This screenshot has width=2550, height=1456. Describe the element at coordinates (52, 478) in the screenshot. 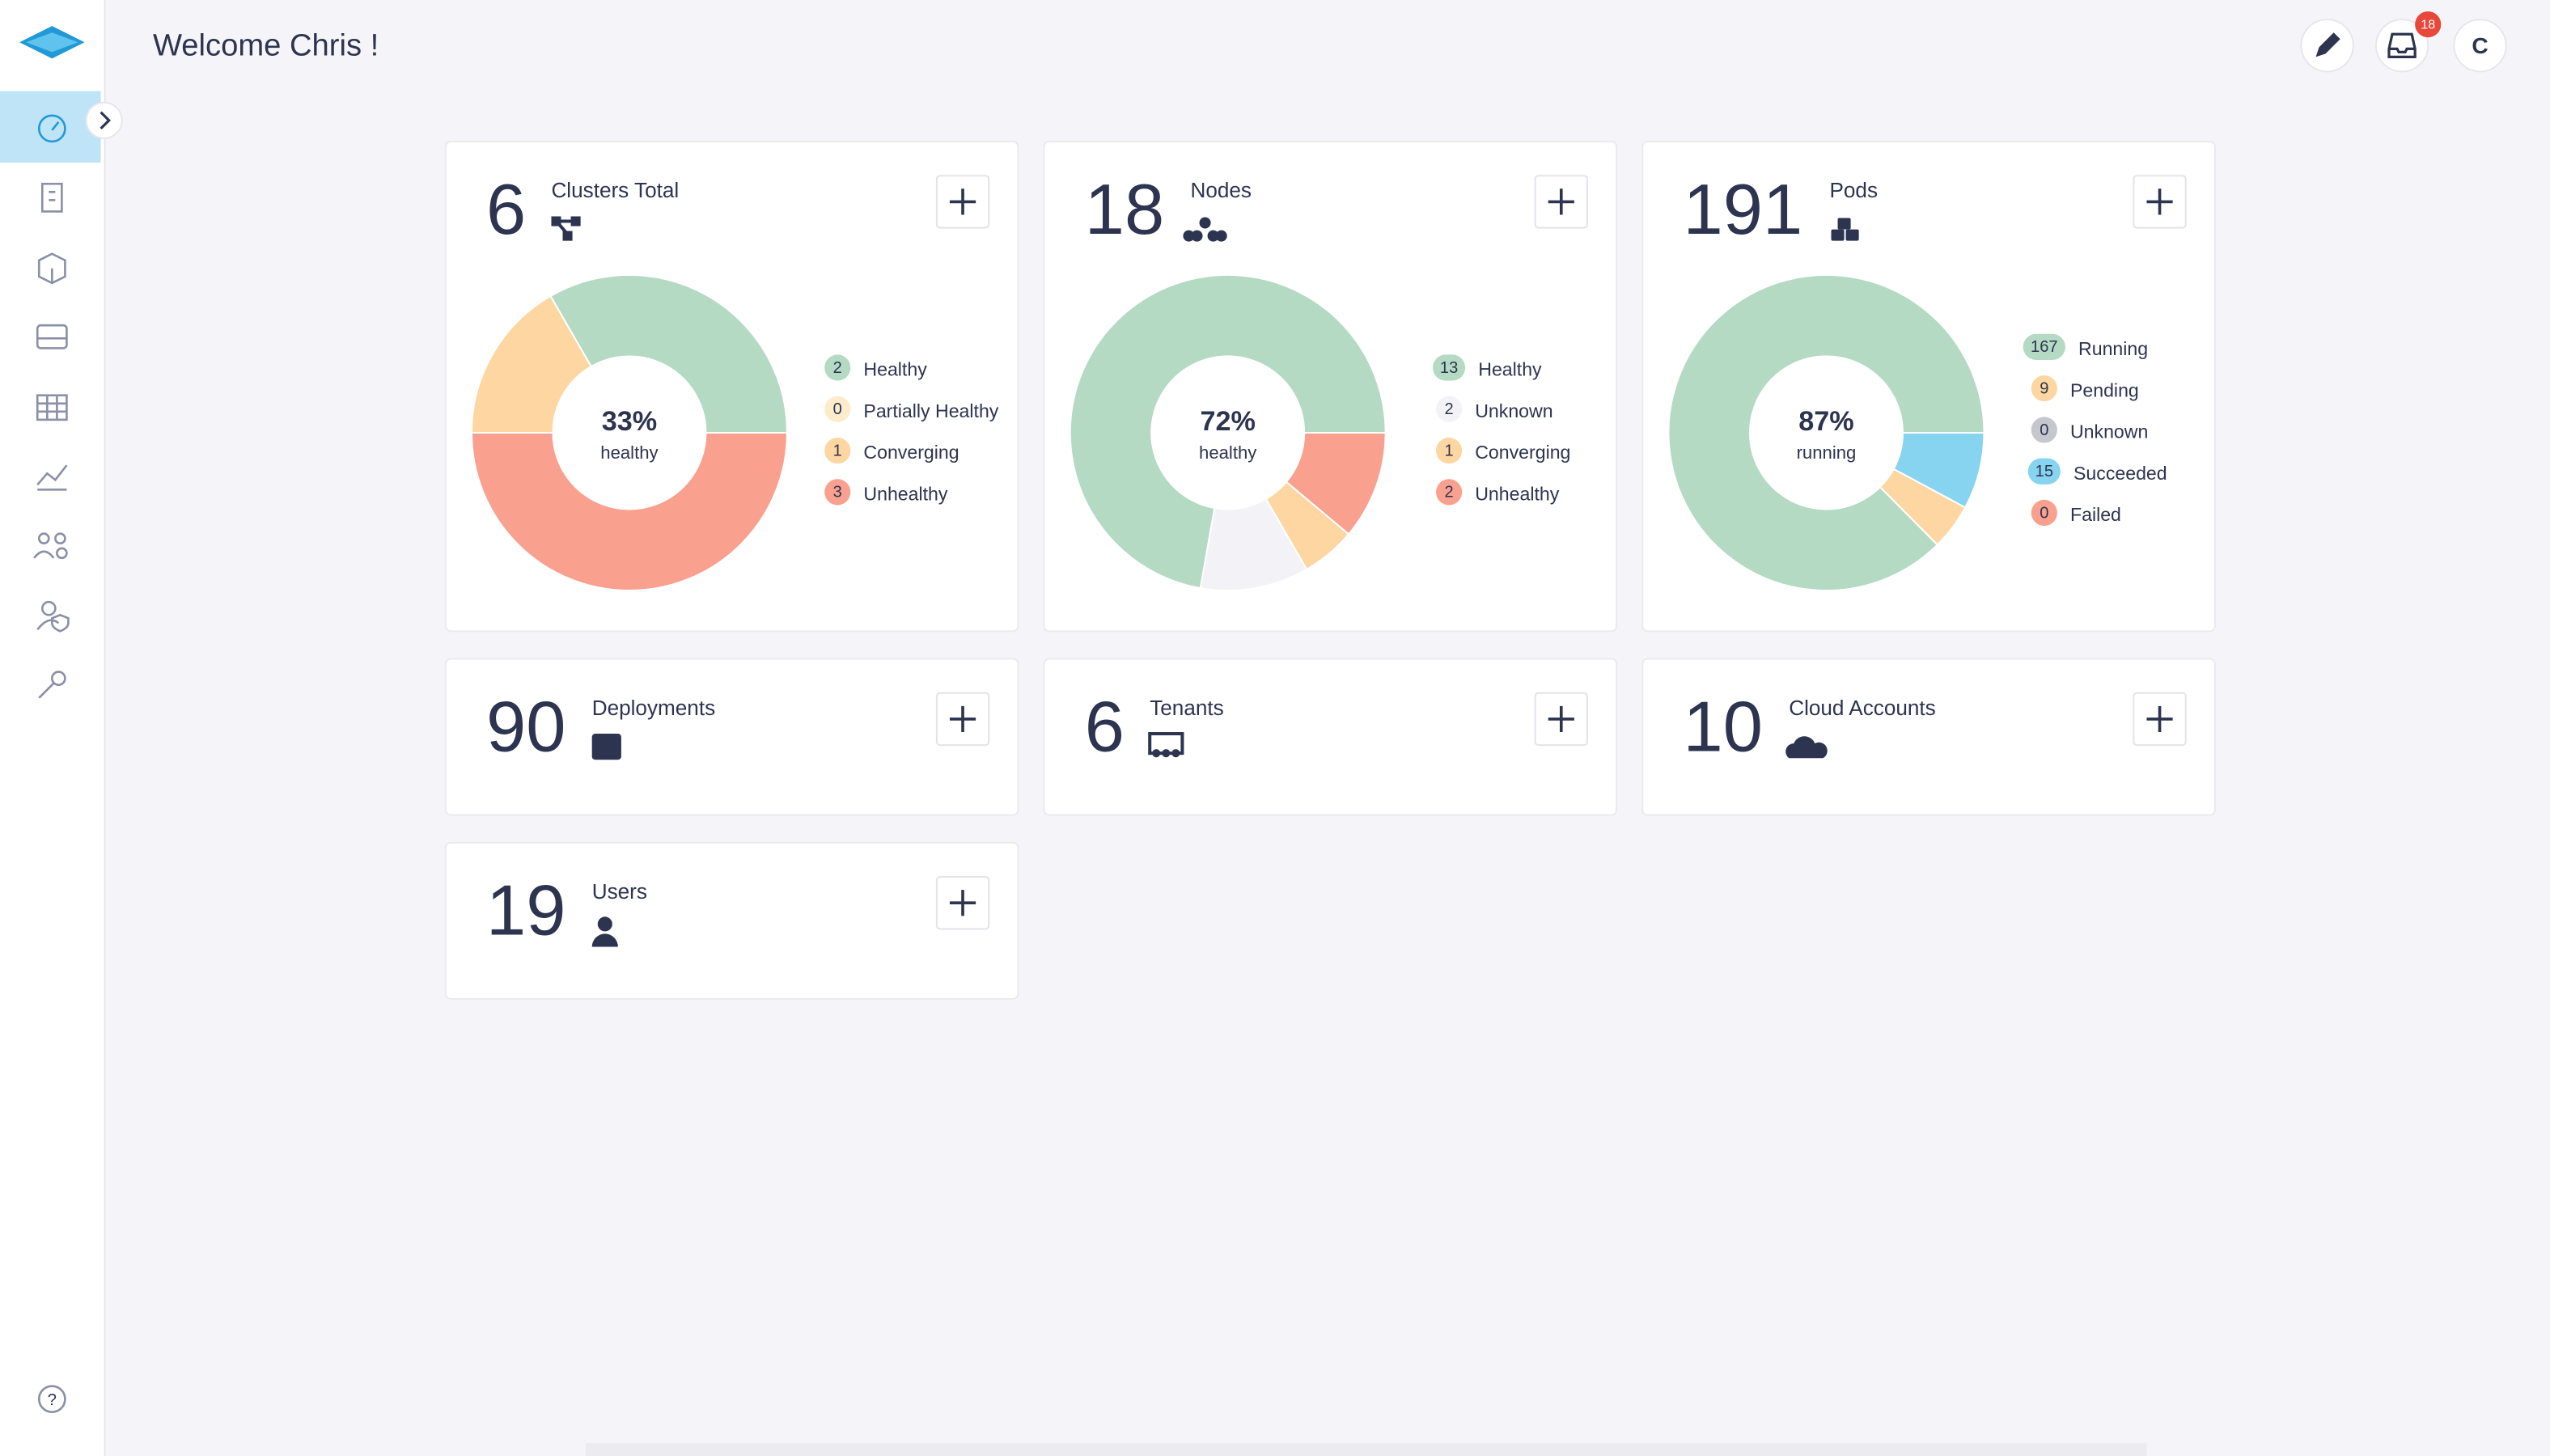

I see `nav-metrics` at that location.